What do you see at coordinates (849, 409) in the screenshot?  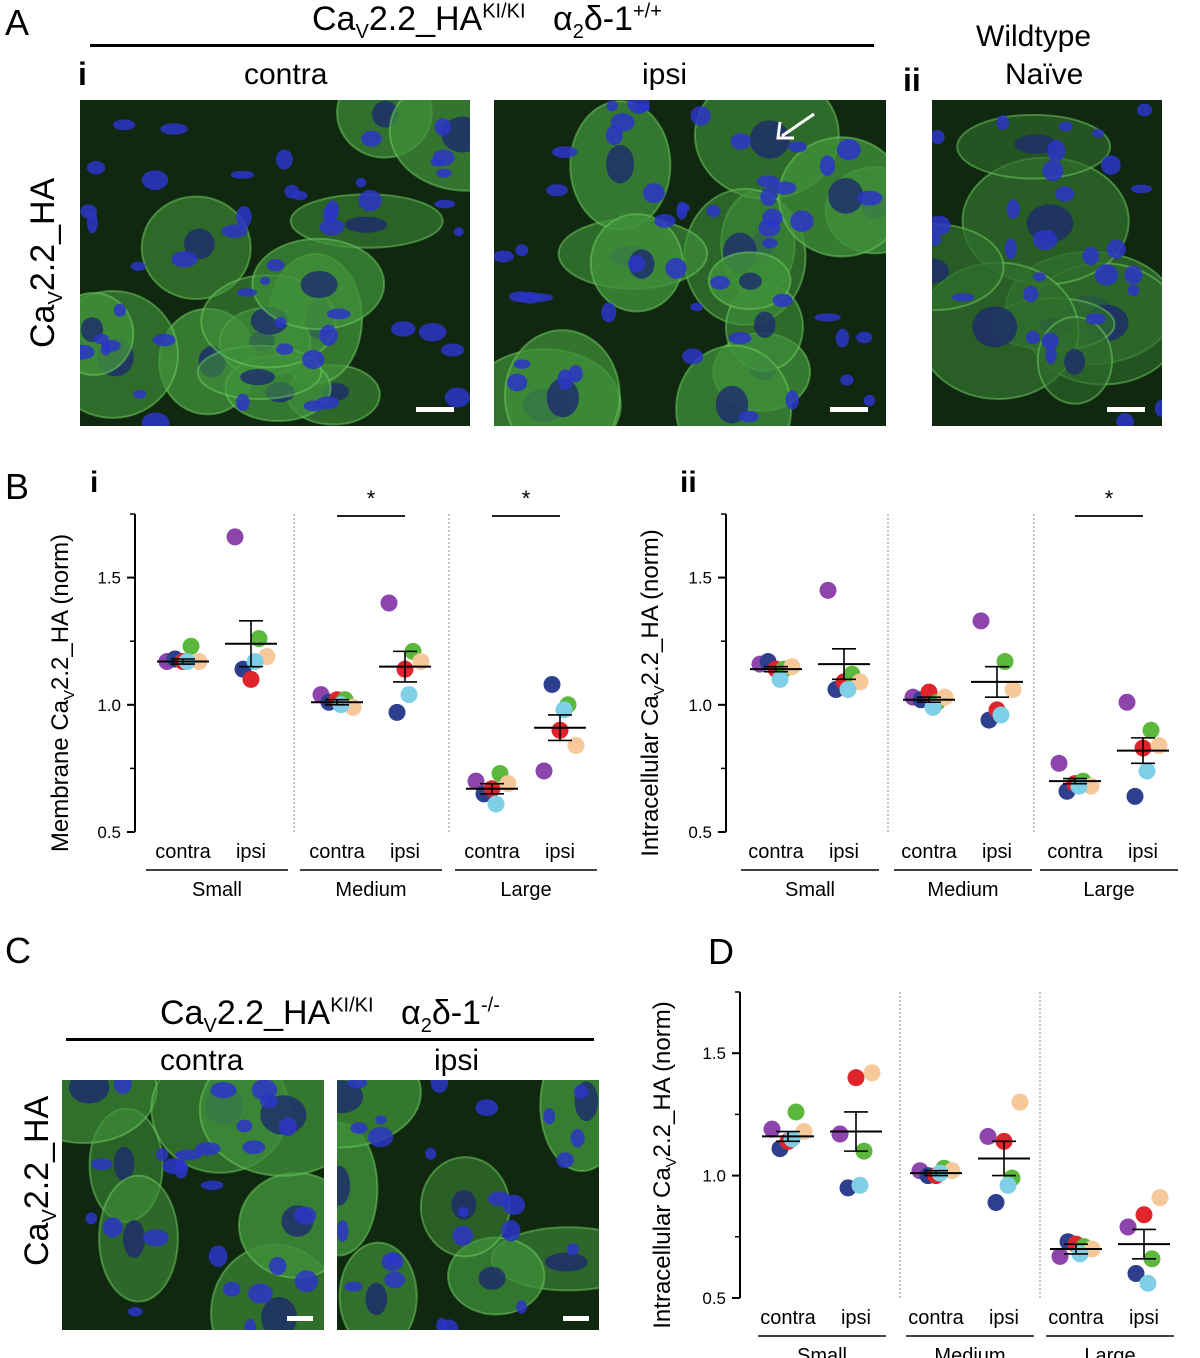 I see `scale-bar-a-ipsi` at bounding box center [849, 409].